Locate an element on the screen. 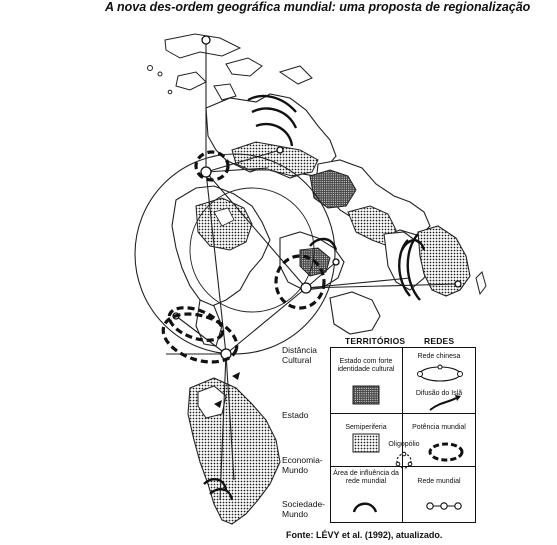 The image size is (557, 545). legend-rede-mundial-label: Rede mundial is located at coordinates (439, 481).